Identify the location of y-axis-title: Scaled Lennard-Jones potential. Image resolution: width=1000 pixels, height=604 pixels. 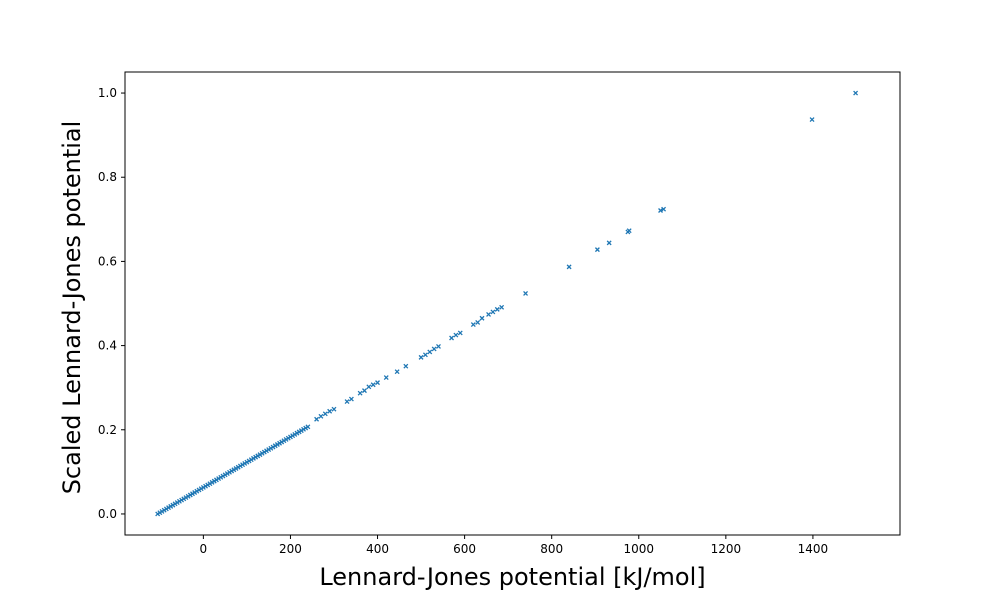
(72, 308).